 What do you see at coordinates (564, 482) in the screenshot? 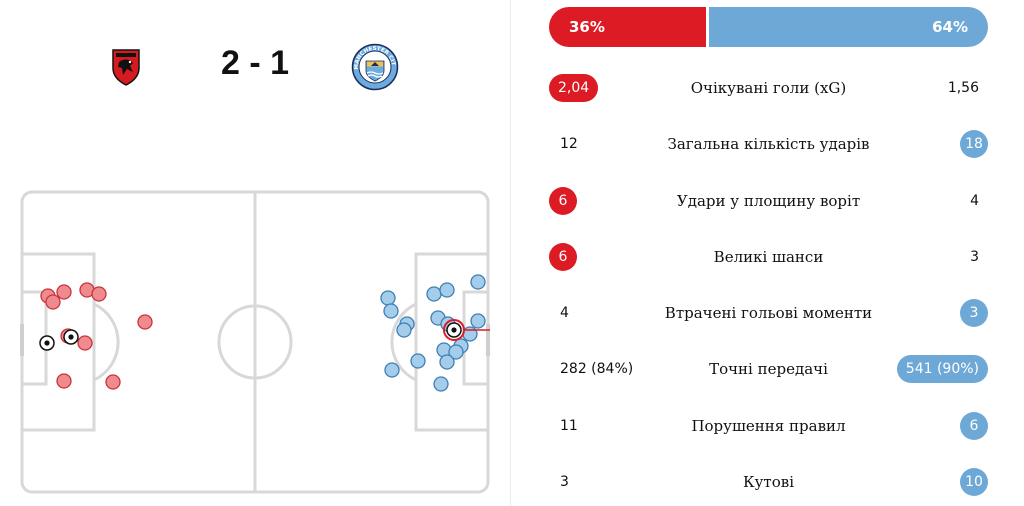
I see `stat-home-value: 3` at bounding box center [564, 482].